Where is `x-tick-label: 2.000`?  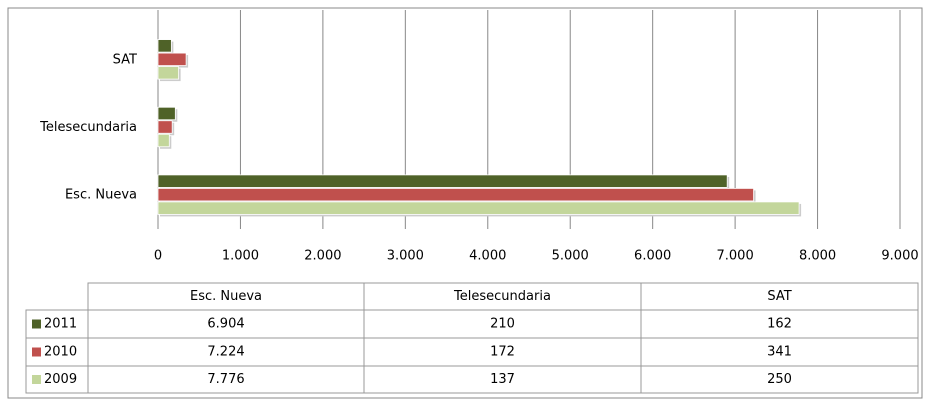
x-tick-label: 2.000 is located at coordinates (322, 256).